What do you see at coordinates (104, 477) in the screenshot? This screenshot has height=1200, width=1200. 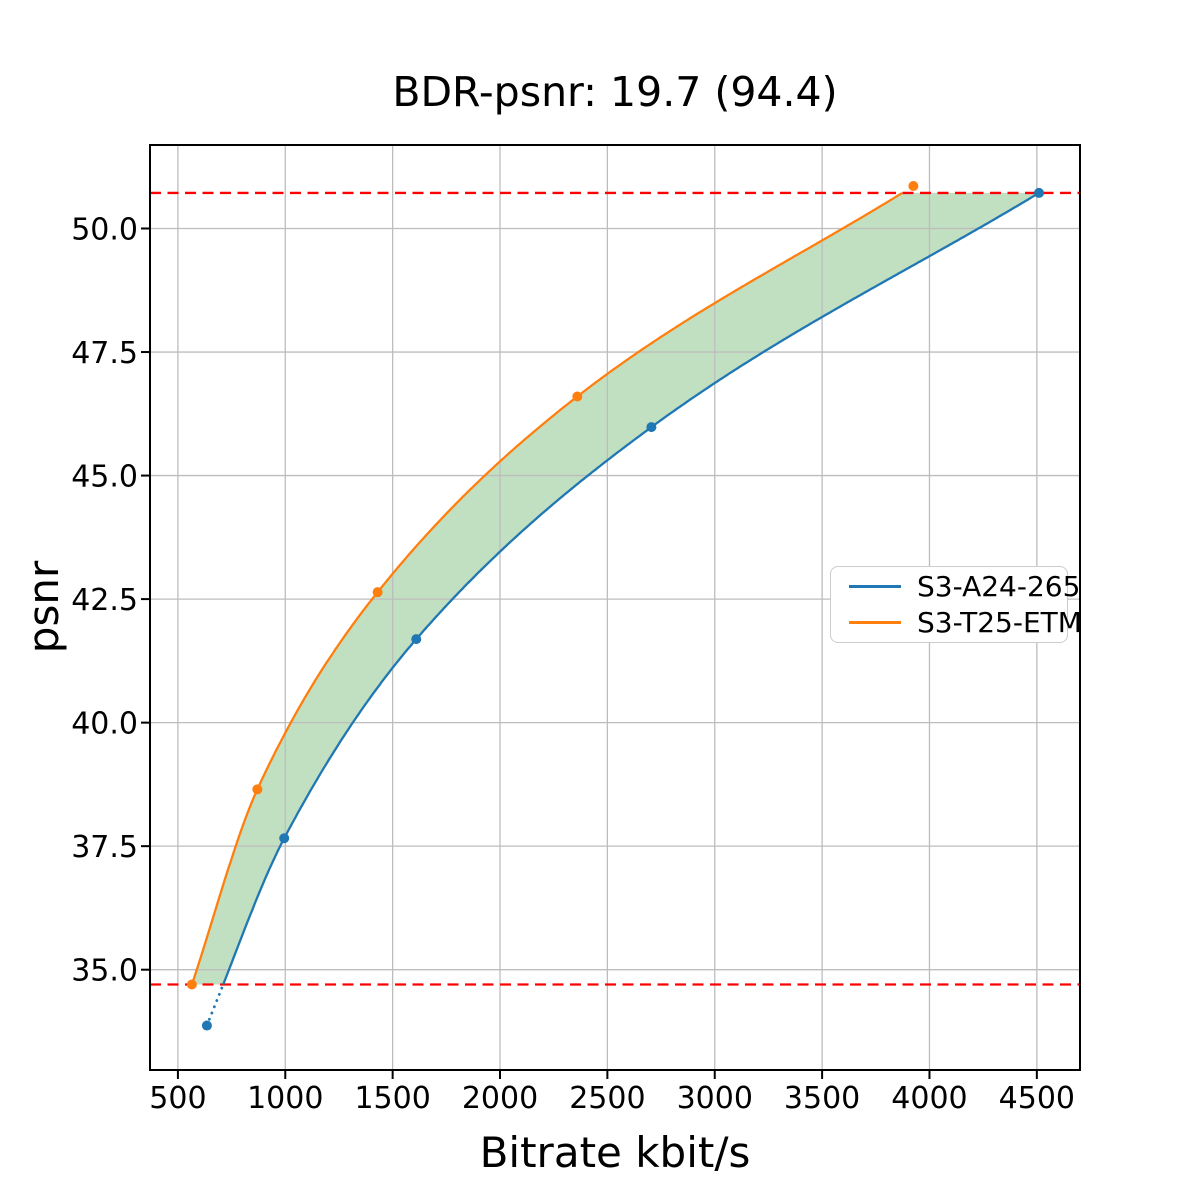 I see `svg-text: 45.0` at bounding box center [104, 477].